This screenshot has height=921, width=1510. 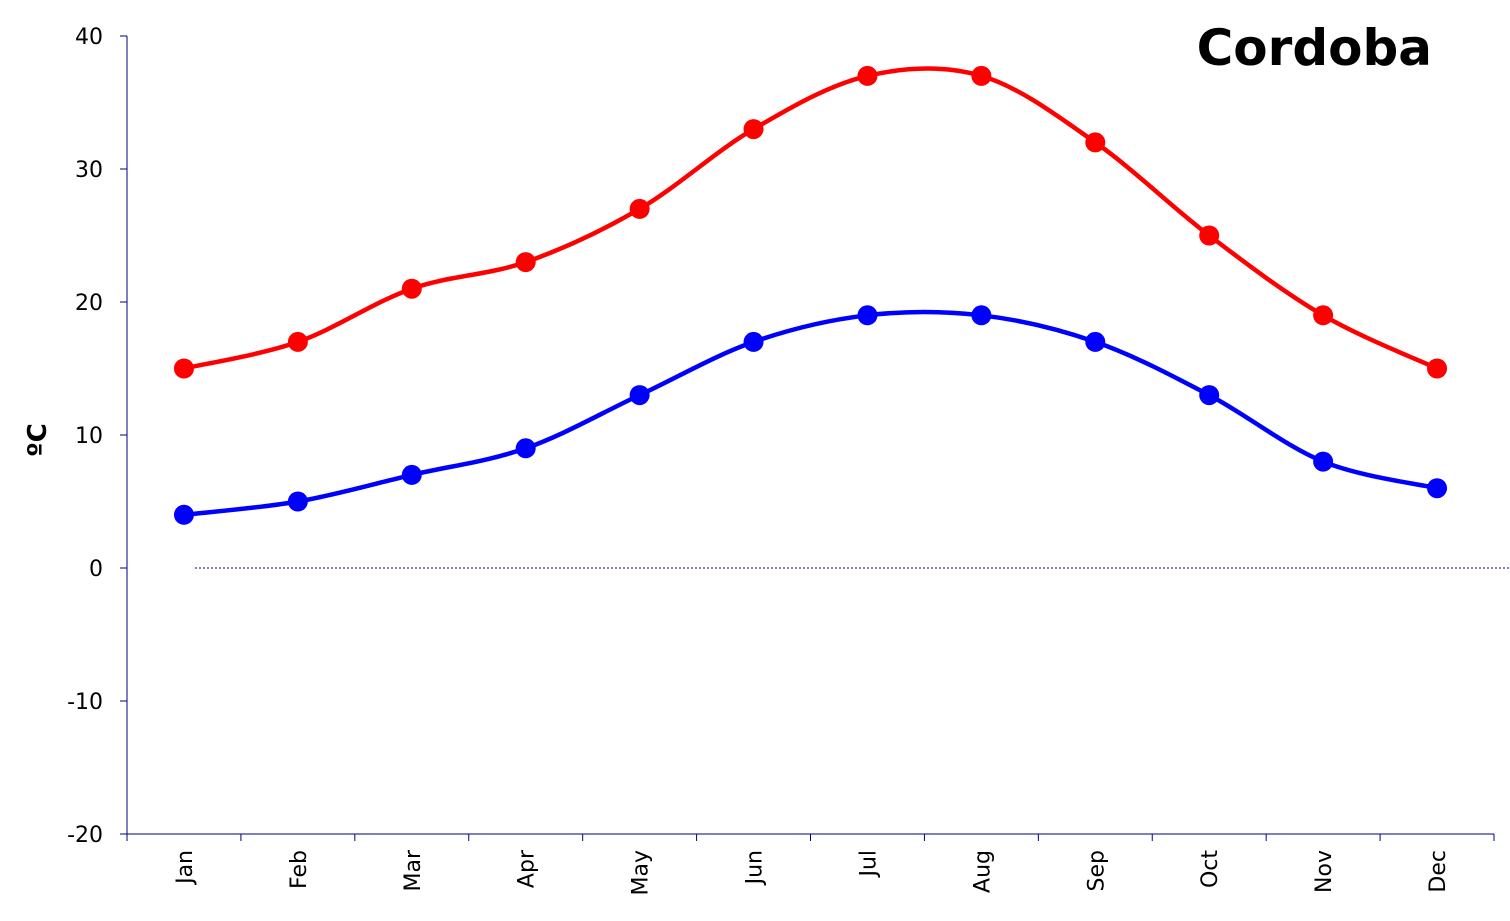 I want to click on x-tick-label: Nov, so click(x=1324, y=871).